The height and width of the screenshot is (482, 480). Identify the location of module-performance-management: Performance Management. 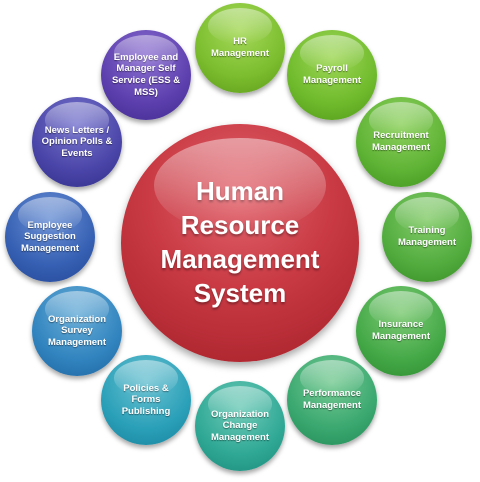
(332, 400).